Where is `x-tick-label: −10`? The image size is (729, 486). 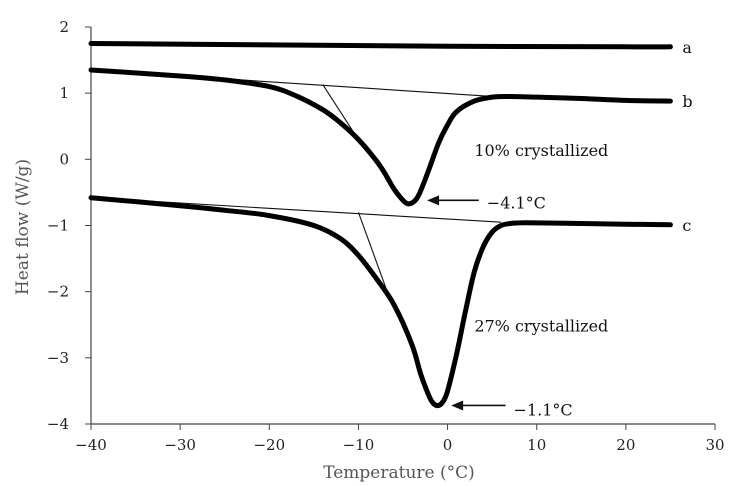 x-tick-label: −10 is located at coordinates (359, 445).